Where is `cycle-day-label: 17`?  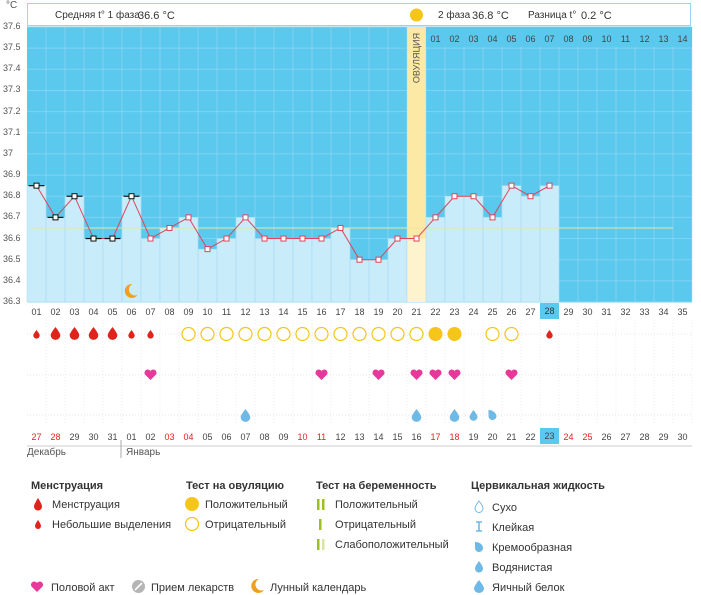
cycle-day-label: 17 is located at coordinates (340, 312).